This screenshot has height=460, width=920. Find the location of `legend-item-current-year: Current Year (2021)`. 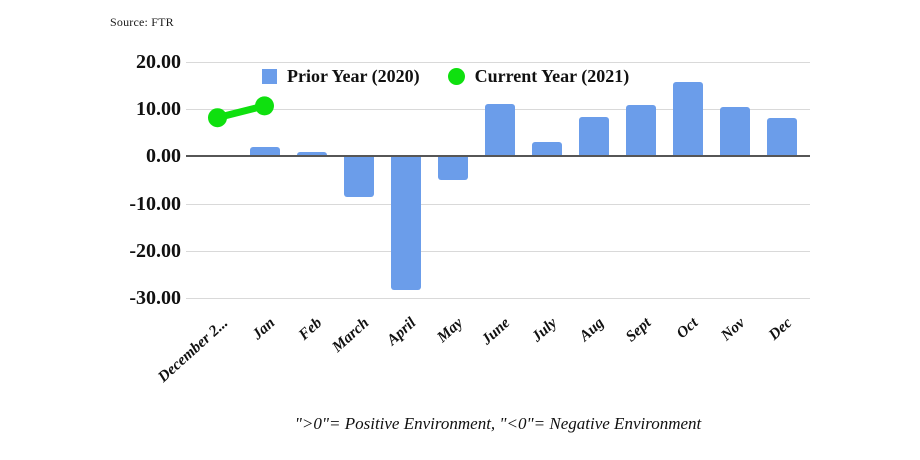

legend-item-current-year: Current Year (2021) is located at coordinates (538, 76).